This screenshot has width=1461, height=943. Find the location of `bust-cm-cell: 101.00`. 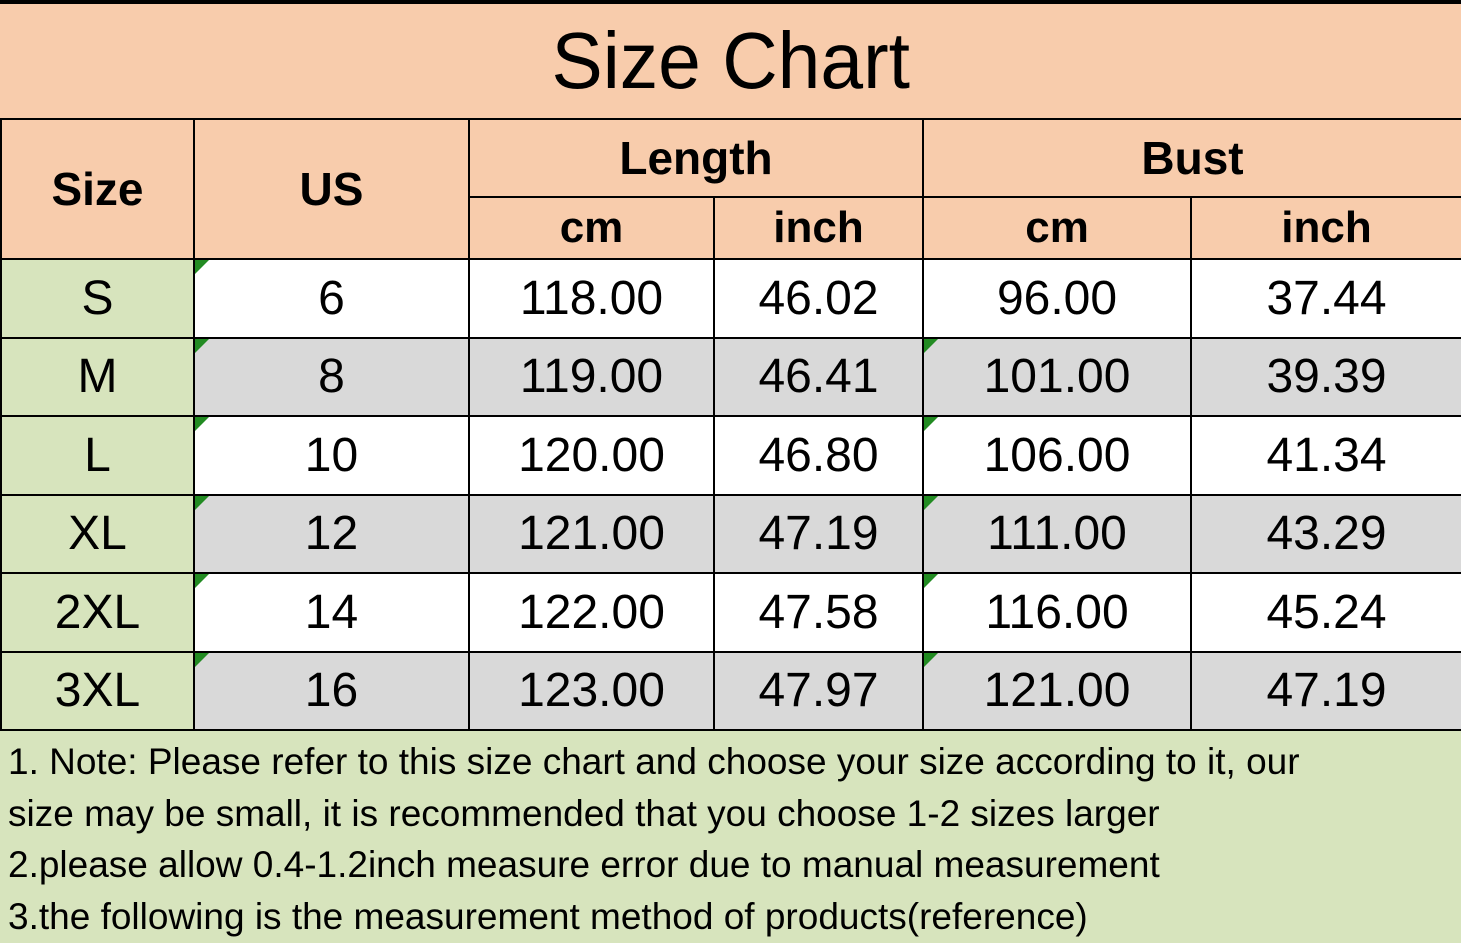

bust-cm-cell: 101.00 is located at coordinates (1057, 376).